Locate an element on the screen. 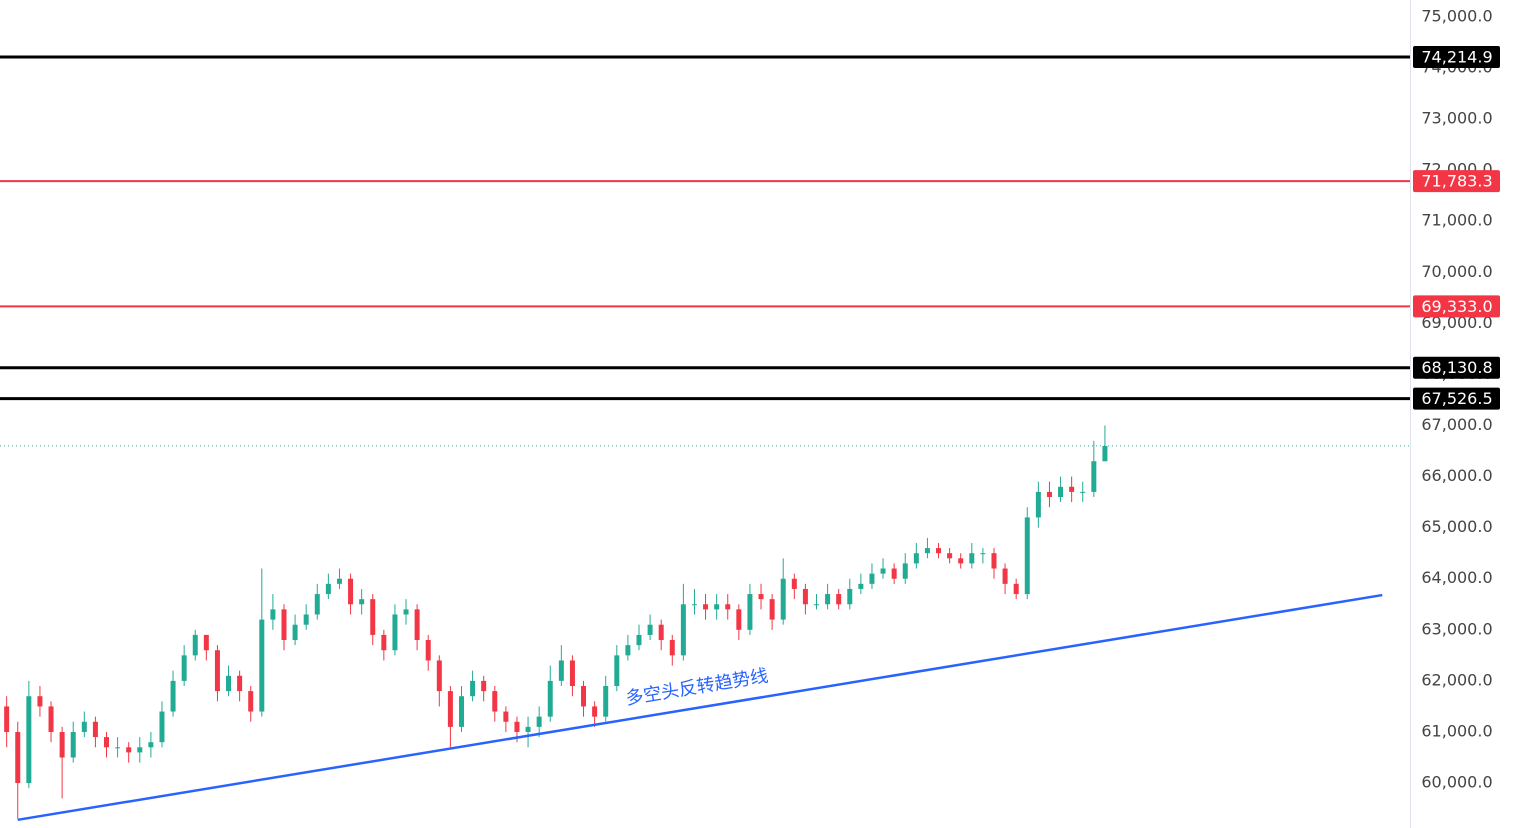 Image resolution: width=1515 pixels, height=828 pixels. y-tick-label: 75,000.0 is located at coordinates (1456, 15).